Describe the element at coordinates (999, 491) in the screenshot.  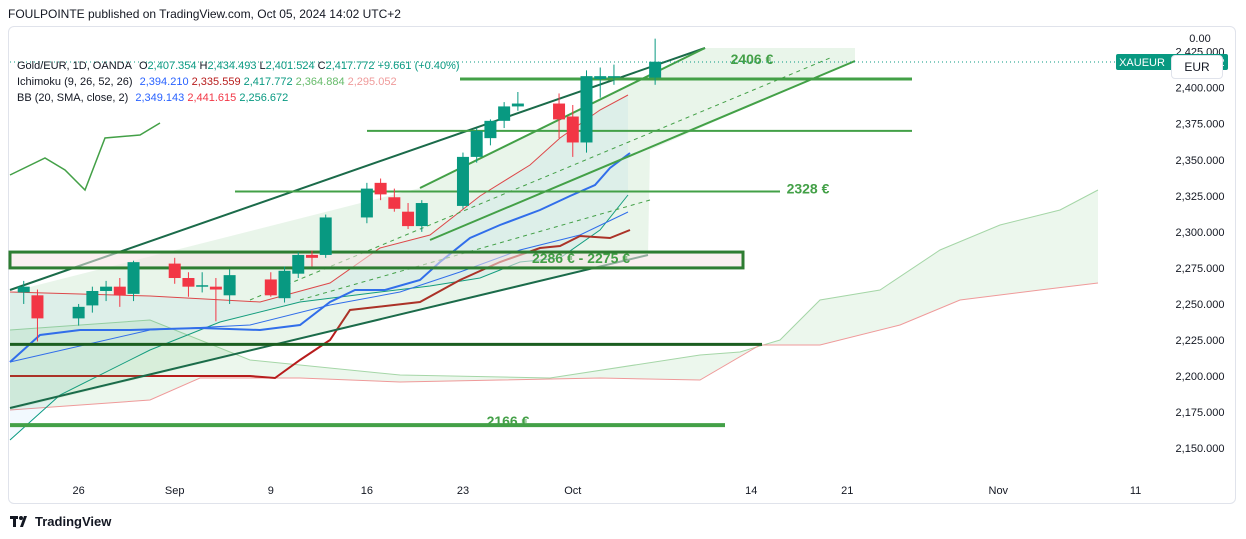
I see `x-tick-label: Nov` at that location.